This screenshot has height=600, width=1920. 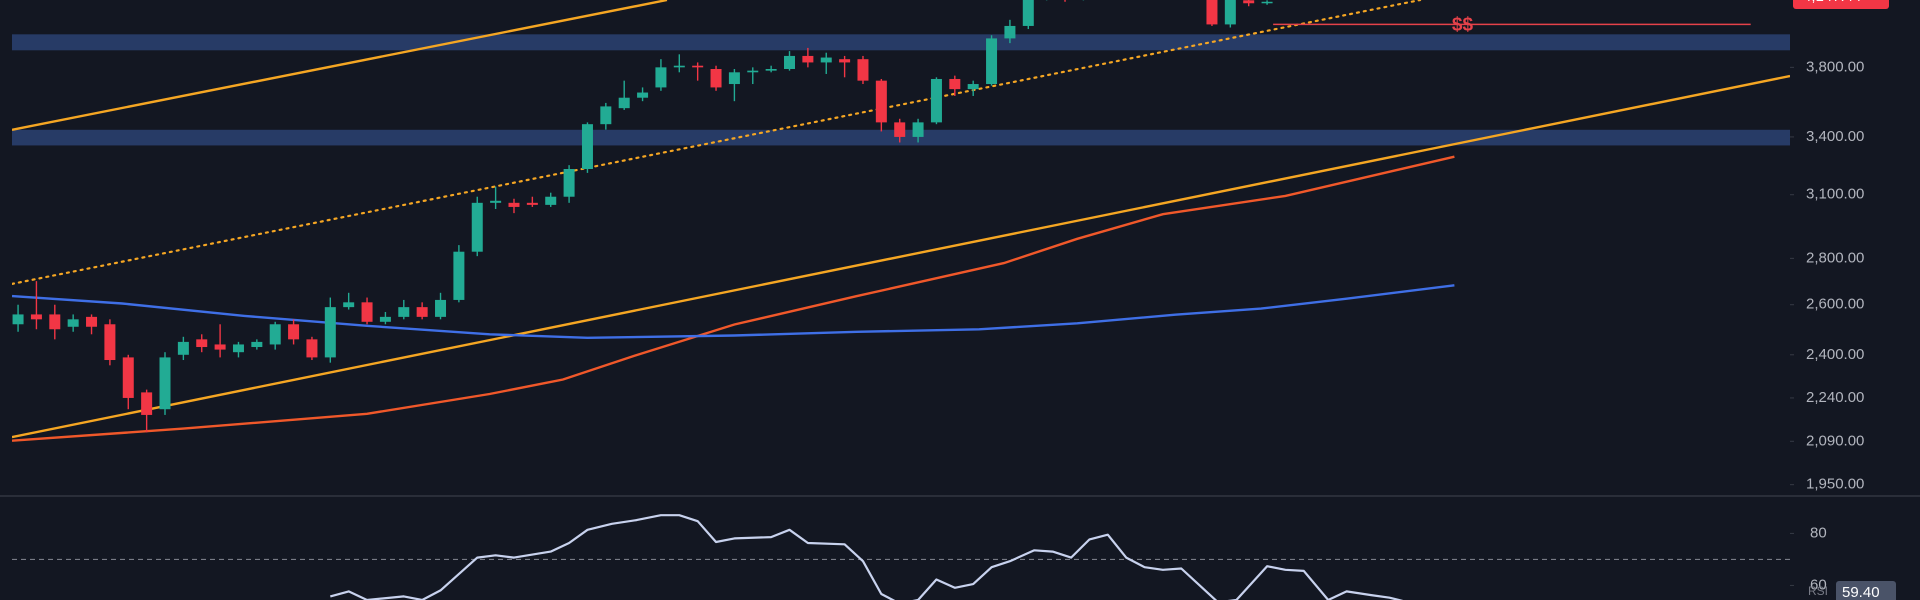 What do you see at coordinates (1835, 257) in the screenshot?
I see `y-tick-label: 2,800.00` at bounding box center [1835, 257].